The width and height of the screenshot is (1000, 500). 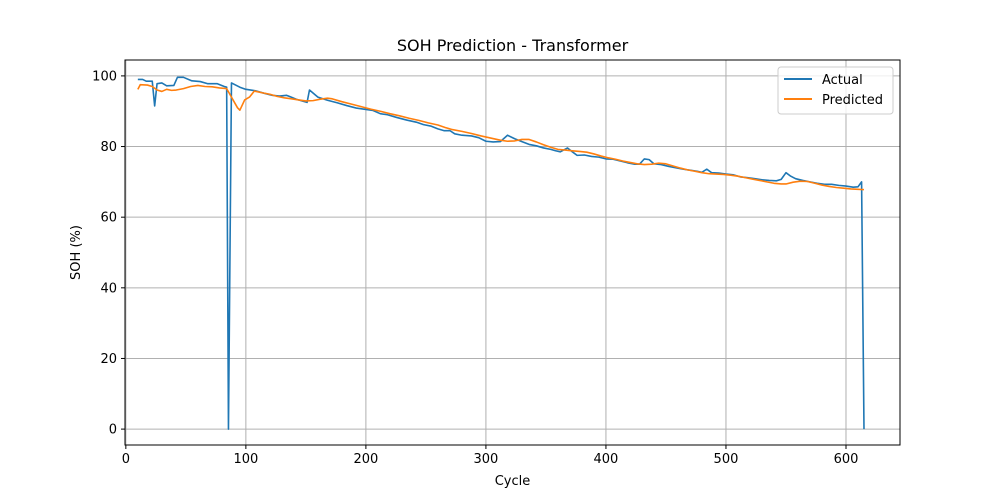 What do you see at coordinates (513, 45) in the screenshot?
I see `chart-title: SOH Prediction - Transformer` at bounding box center [513, 45].